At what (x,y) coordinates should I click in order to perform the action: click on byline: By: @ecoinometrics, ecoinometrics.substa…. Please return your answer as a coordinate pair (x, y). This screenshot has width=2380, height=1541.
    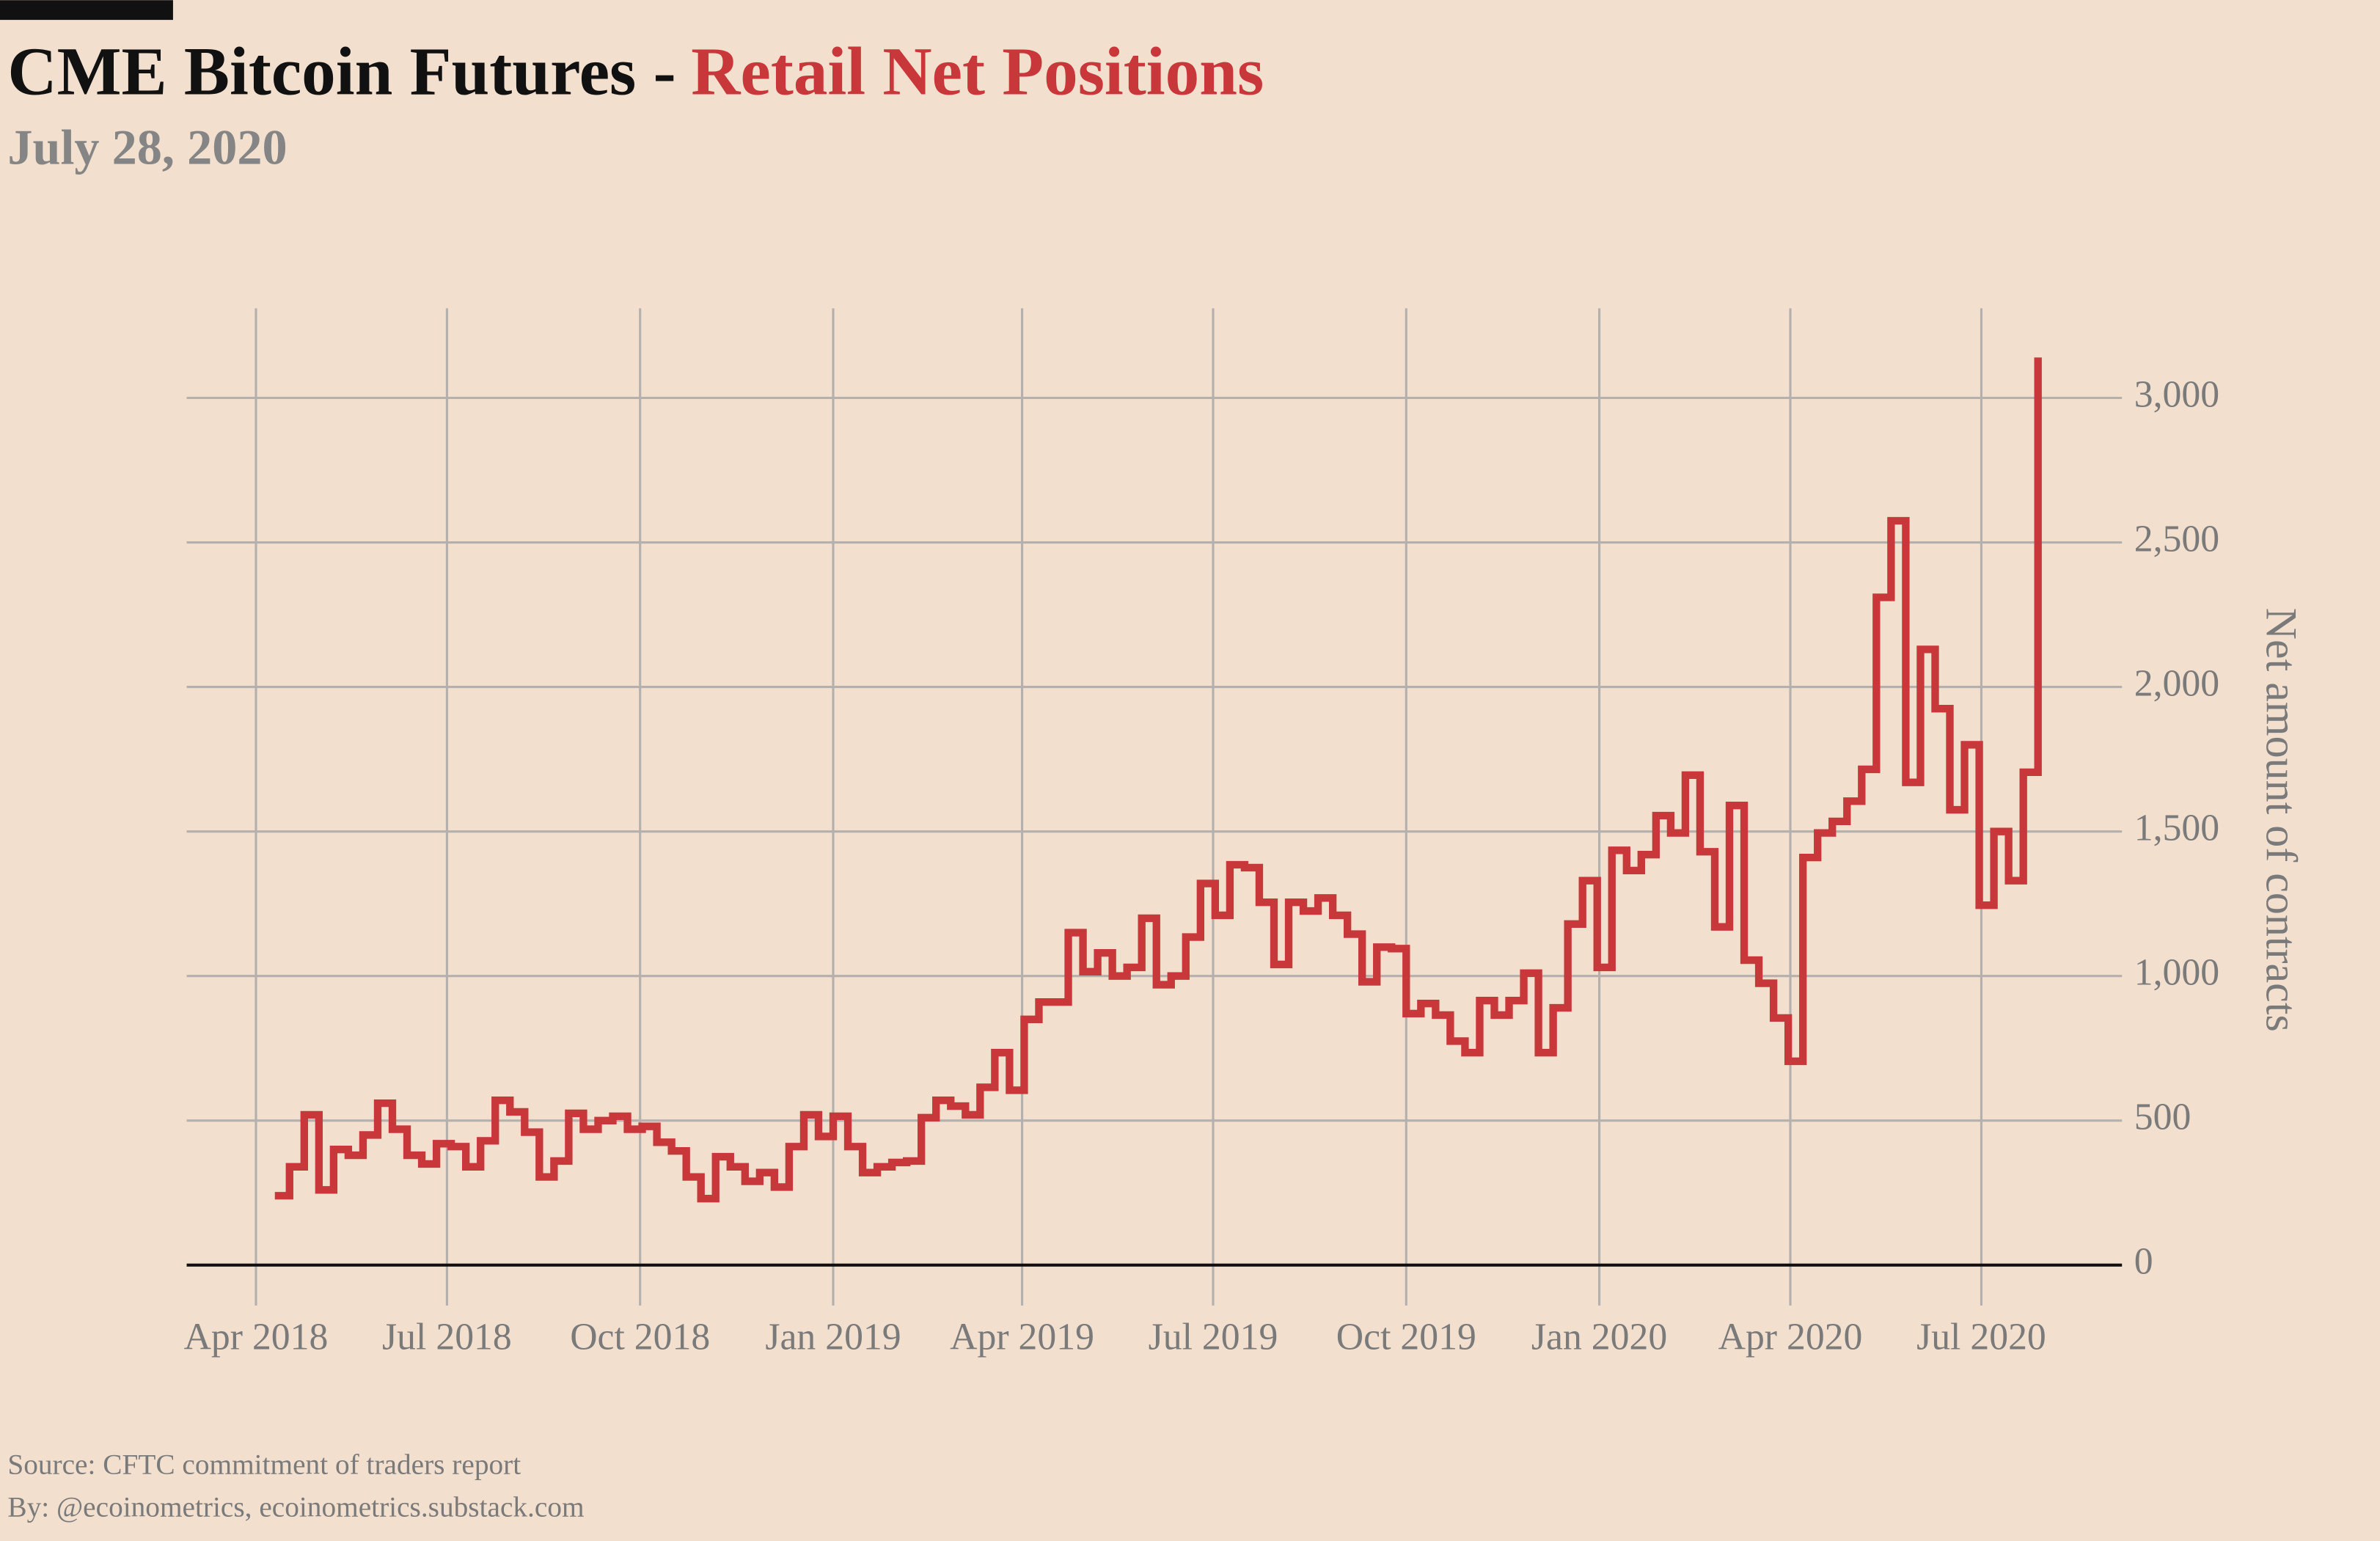
    Looking at the image, I should click on (296, 1507).